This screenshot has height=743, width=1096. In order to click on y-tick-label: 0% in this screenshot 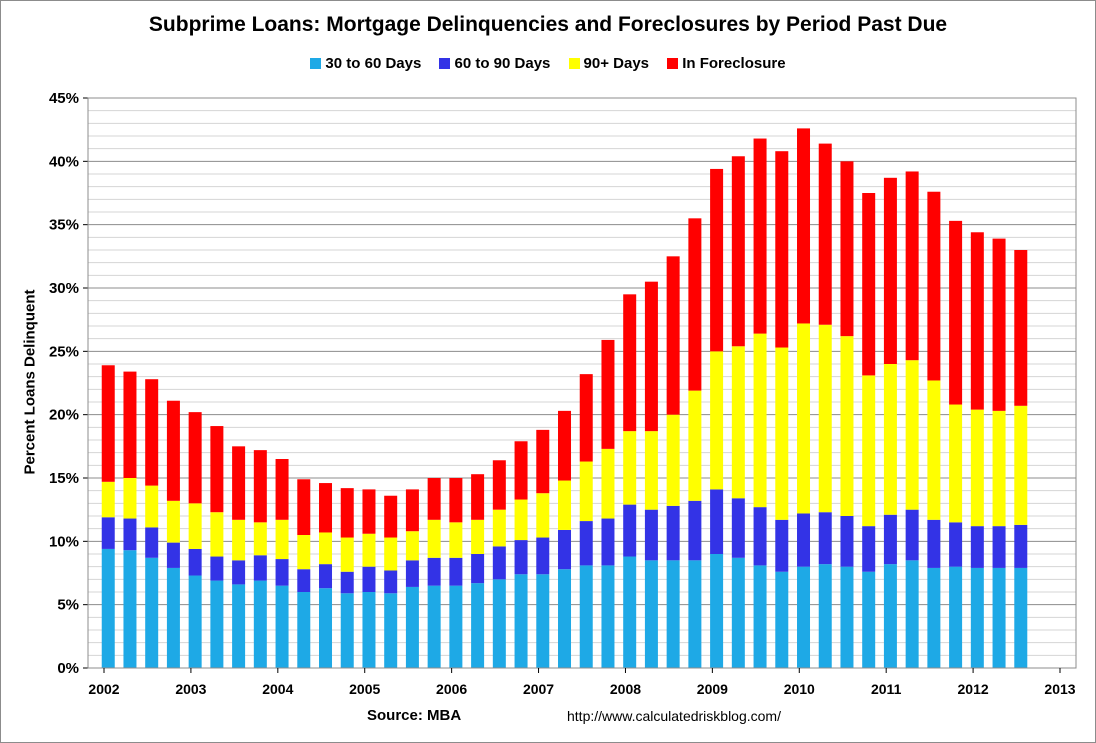, I will do `click(68, 668)`.